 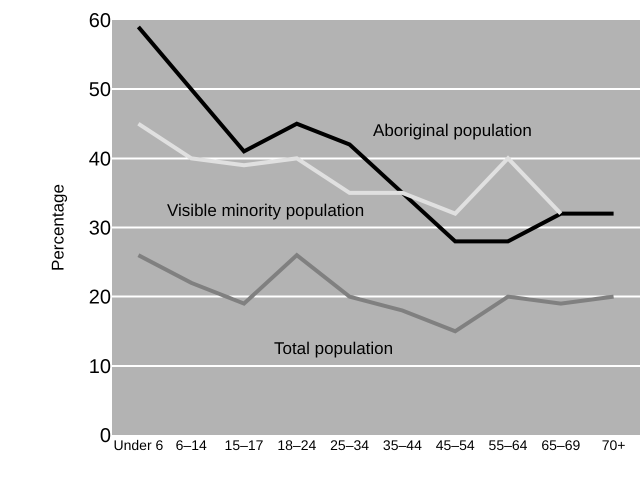 What do you see at coordinates (191, 445) in the screenshot?
I see `x-tick-label: 6–14` at bounding box center [191, 445].